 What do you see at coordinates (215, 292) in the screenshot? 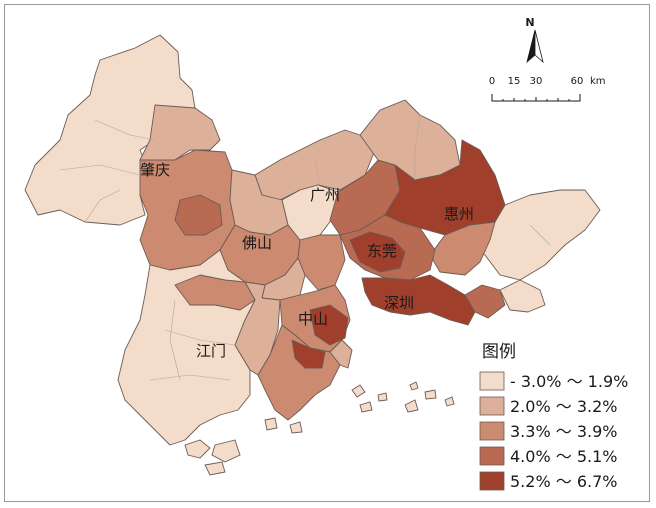
I see `region-jiangmen-north` at bounding box center [215, 292].